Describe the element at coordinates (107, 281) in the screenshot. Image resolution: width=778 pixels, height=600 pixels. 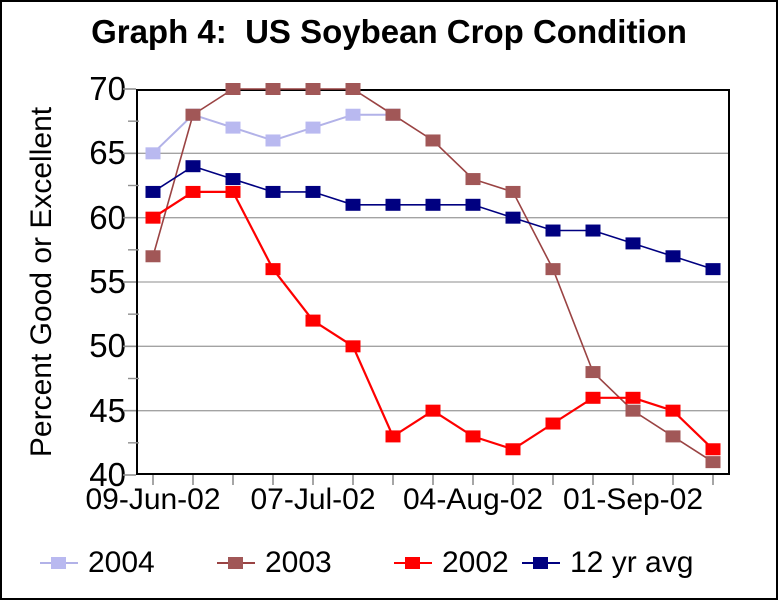
I see `y-tick-label: 55` at that location.